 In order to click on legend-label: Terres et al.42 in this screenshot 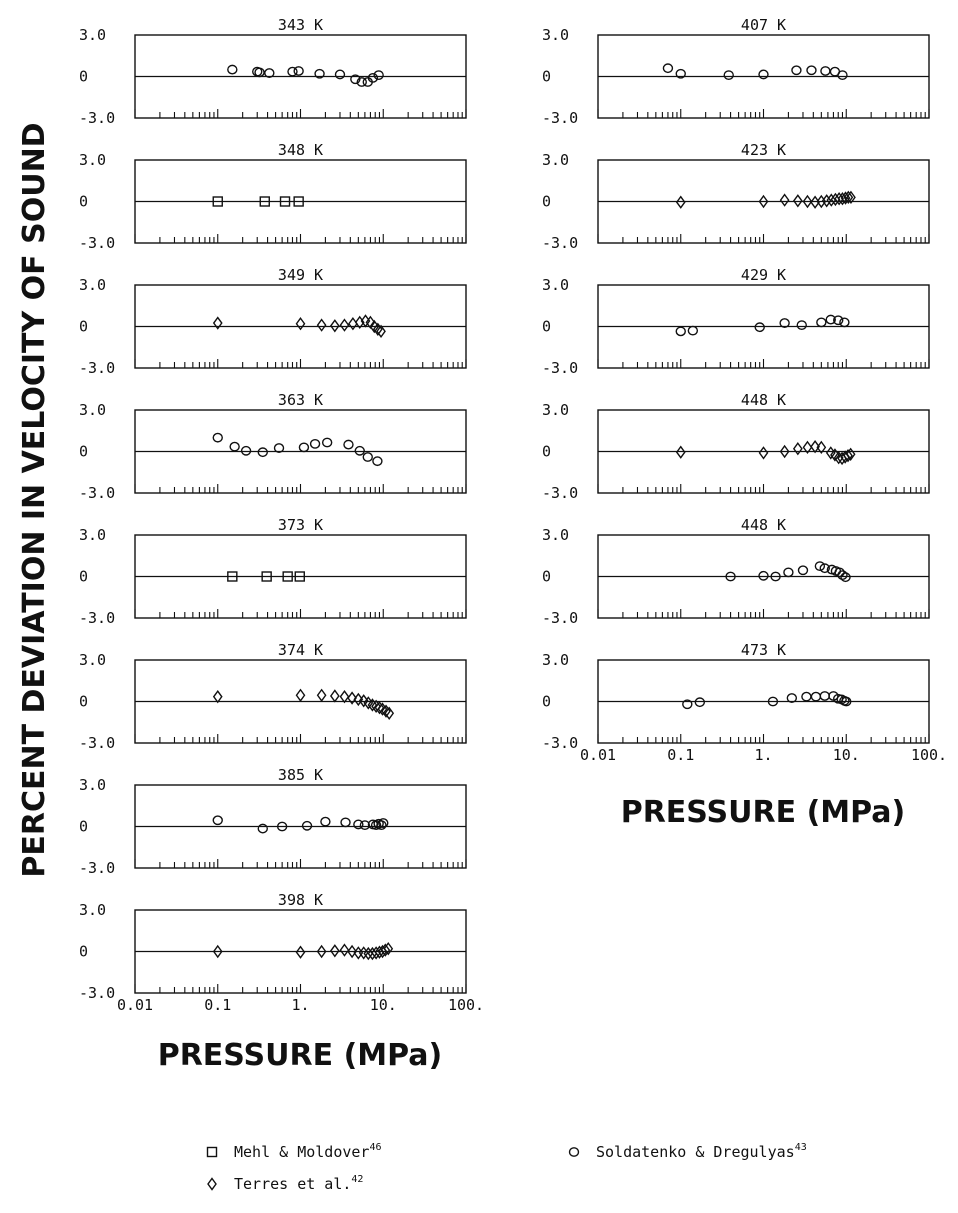, I will do `click(298, 1183)`.